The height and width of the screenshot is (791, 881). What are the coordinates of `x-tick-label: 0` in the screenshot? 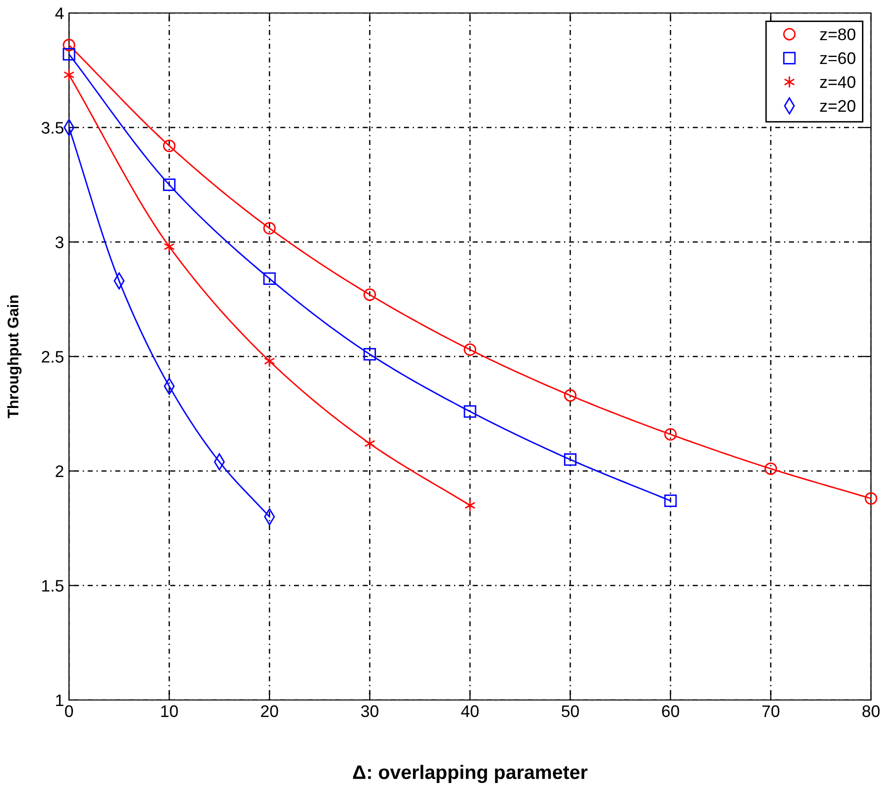 It's located at (69, 711).